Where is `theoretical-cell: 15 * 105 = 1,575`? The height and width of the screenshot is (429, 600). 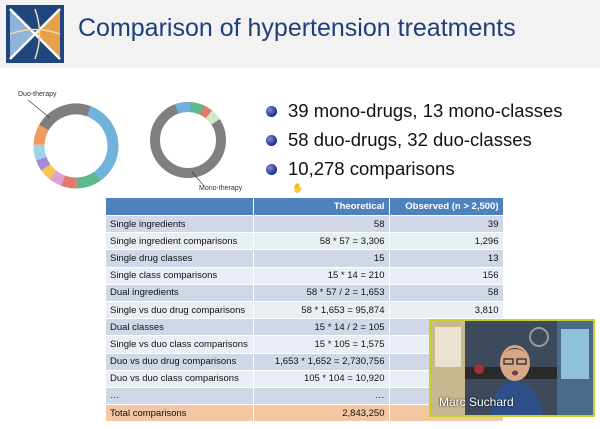
theoretical-cell: 15 * 105 = 1,575 is located at coordinates (321, 344).